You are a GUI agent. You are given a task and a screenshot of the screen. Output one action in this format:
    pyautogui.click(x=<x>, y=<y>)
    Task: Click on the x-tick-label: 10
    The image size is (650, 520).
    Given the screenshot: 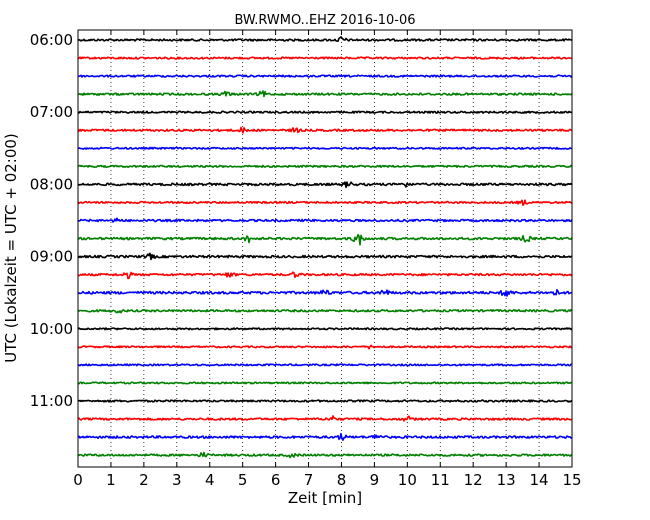 What is the action you would take?
    pyautogui.click(x=407, y=480)
    